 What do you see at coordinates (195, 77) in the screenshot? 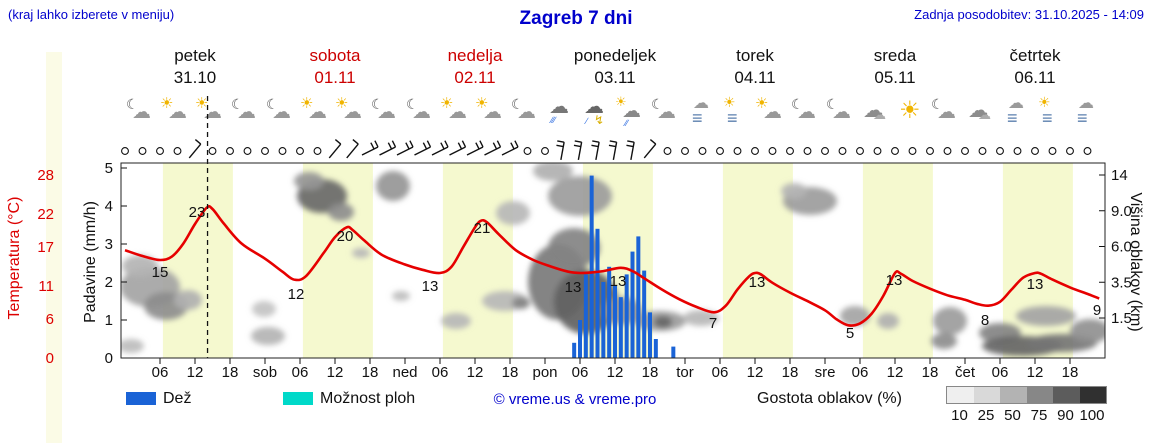
I see `day-date: 31.10` at bounding box center [195, 77].